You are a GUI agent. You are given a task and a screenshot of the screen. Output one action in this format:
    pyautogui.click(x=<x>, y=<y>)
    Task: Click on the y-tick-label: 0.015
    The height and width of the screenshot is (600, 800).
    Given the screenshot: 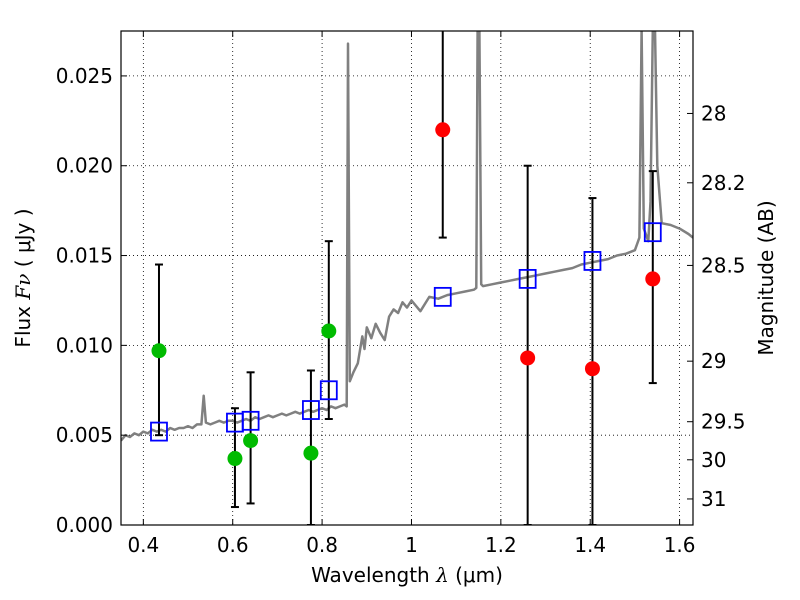 What is the action you would take?
    pyautogui.click(x=84, y=256)
    